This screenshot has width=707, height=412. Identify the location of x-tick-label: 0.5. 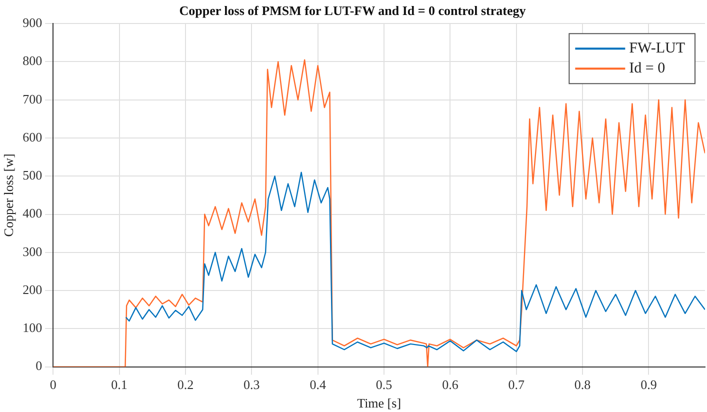
(384, 384).